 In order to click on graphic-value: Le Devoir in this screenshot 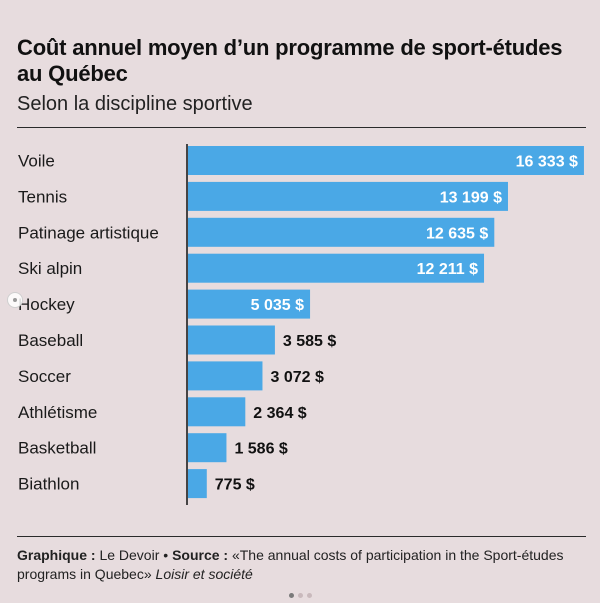, I will do `click(129, 555)`.